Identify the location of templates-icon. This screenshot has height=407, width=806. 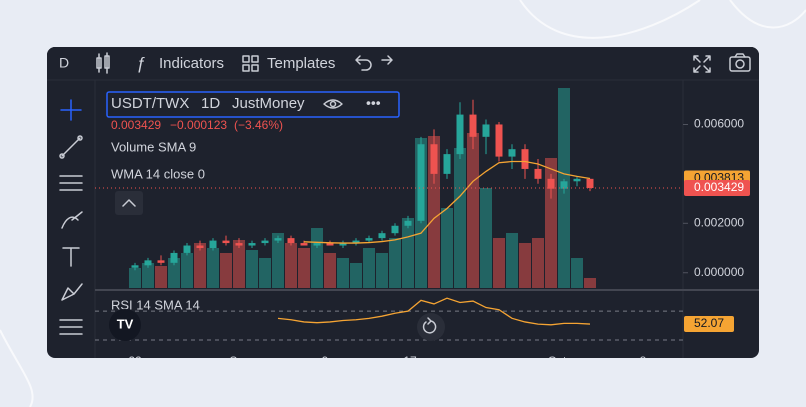
(250, 63).